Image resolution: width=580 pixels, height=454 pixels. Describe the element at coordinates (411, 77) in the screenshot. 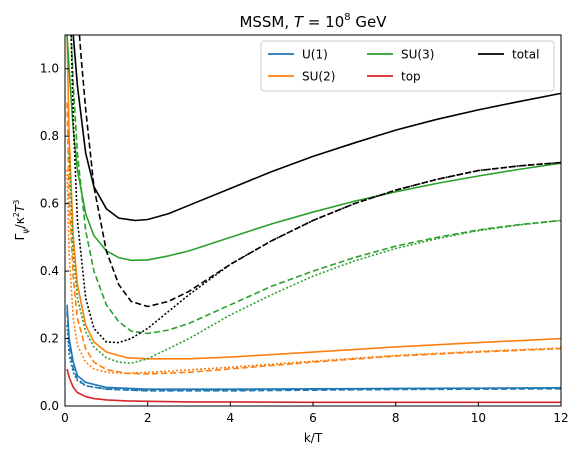

I see `legend-label: top` at that location.